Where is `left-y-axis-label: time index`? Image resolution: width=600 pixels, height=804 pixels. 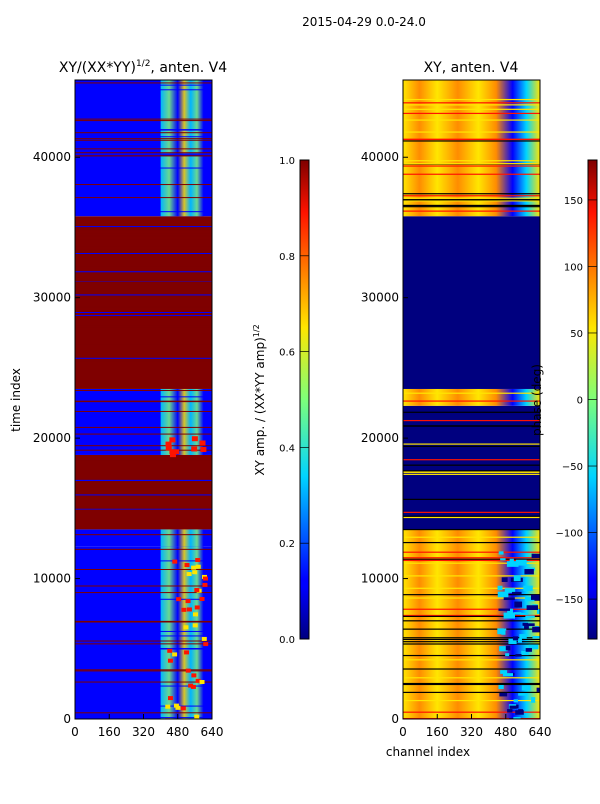 left-y-axis-label: time index is located at coordinates (16, 400).